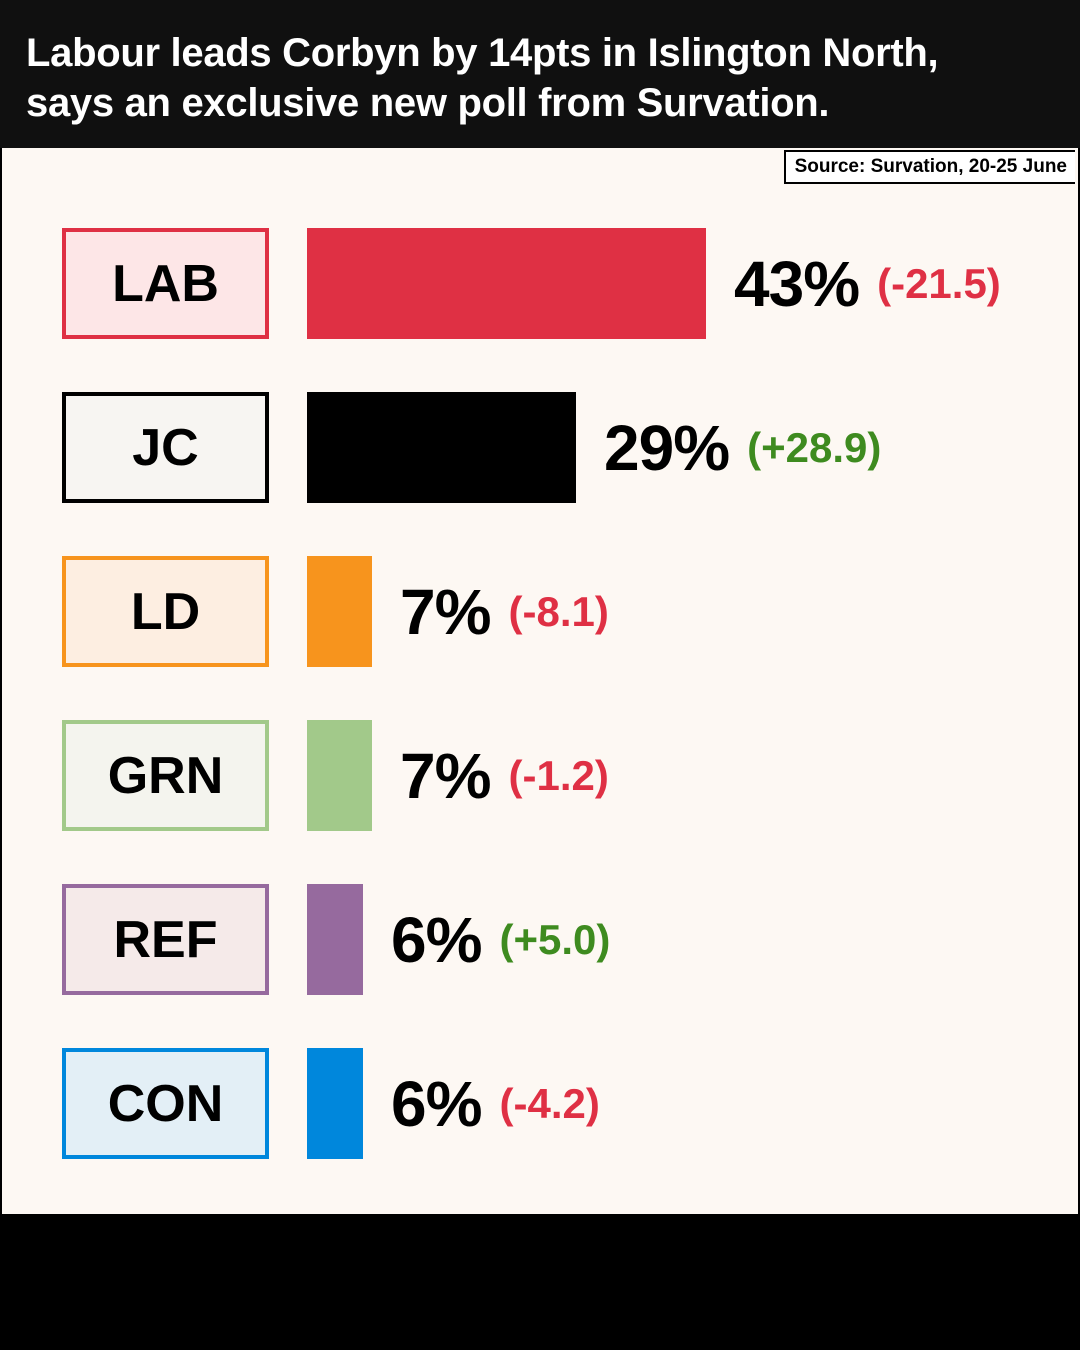 The image size is (1080, 1350). Describe the element at coordinates (335, 1103) in the screenshot. I see `bar-con` at that location.